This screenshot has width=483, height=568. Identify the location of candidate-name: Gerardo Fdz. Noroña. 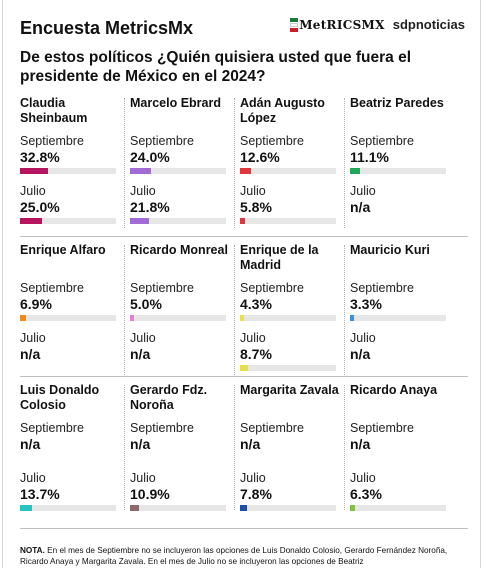
(169, 397).